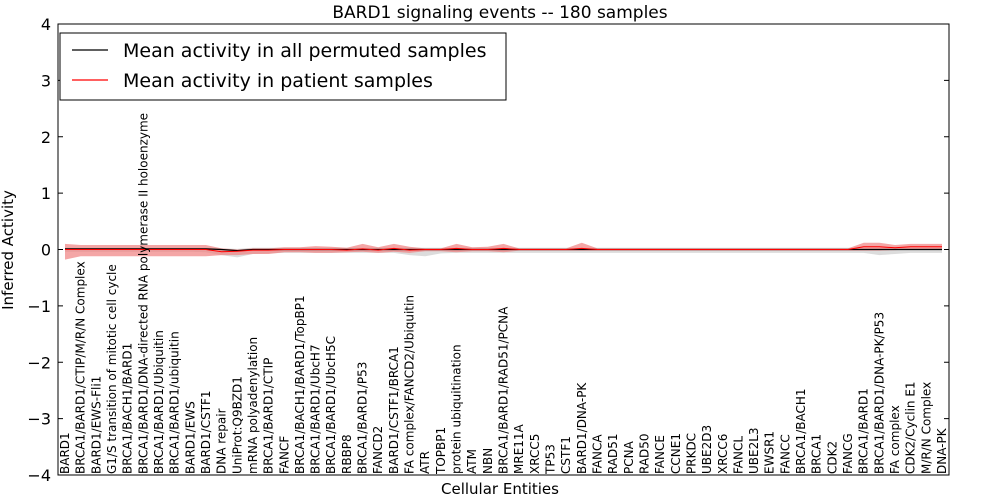 The width and height of the screenshot is (1000, 500). What do you see at coordinates (253, 405) in the screenshot?
I see `x-category-label: mRNA polyadenylation` at bounding box center [253, 405].